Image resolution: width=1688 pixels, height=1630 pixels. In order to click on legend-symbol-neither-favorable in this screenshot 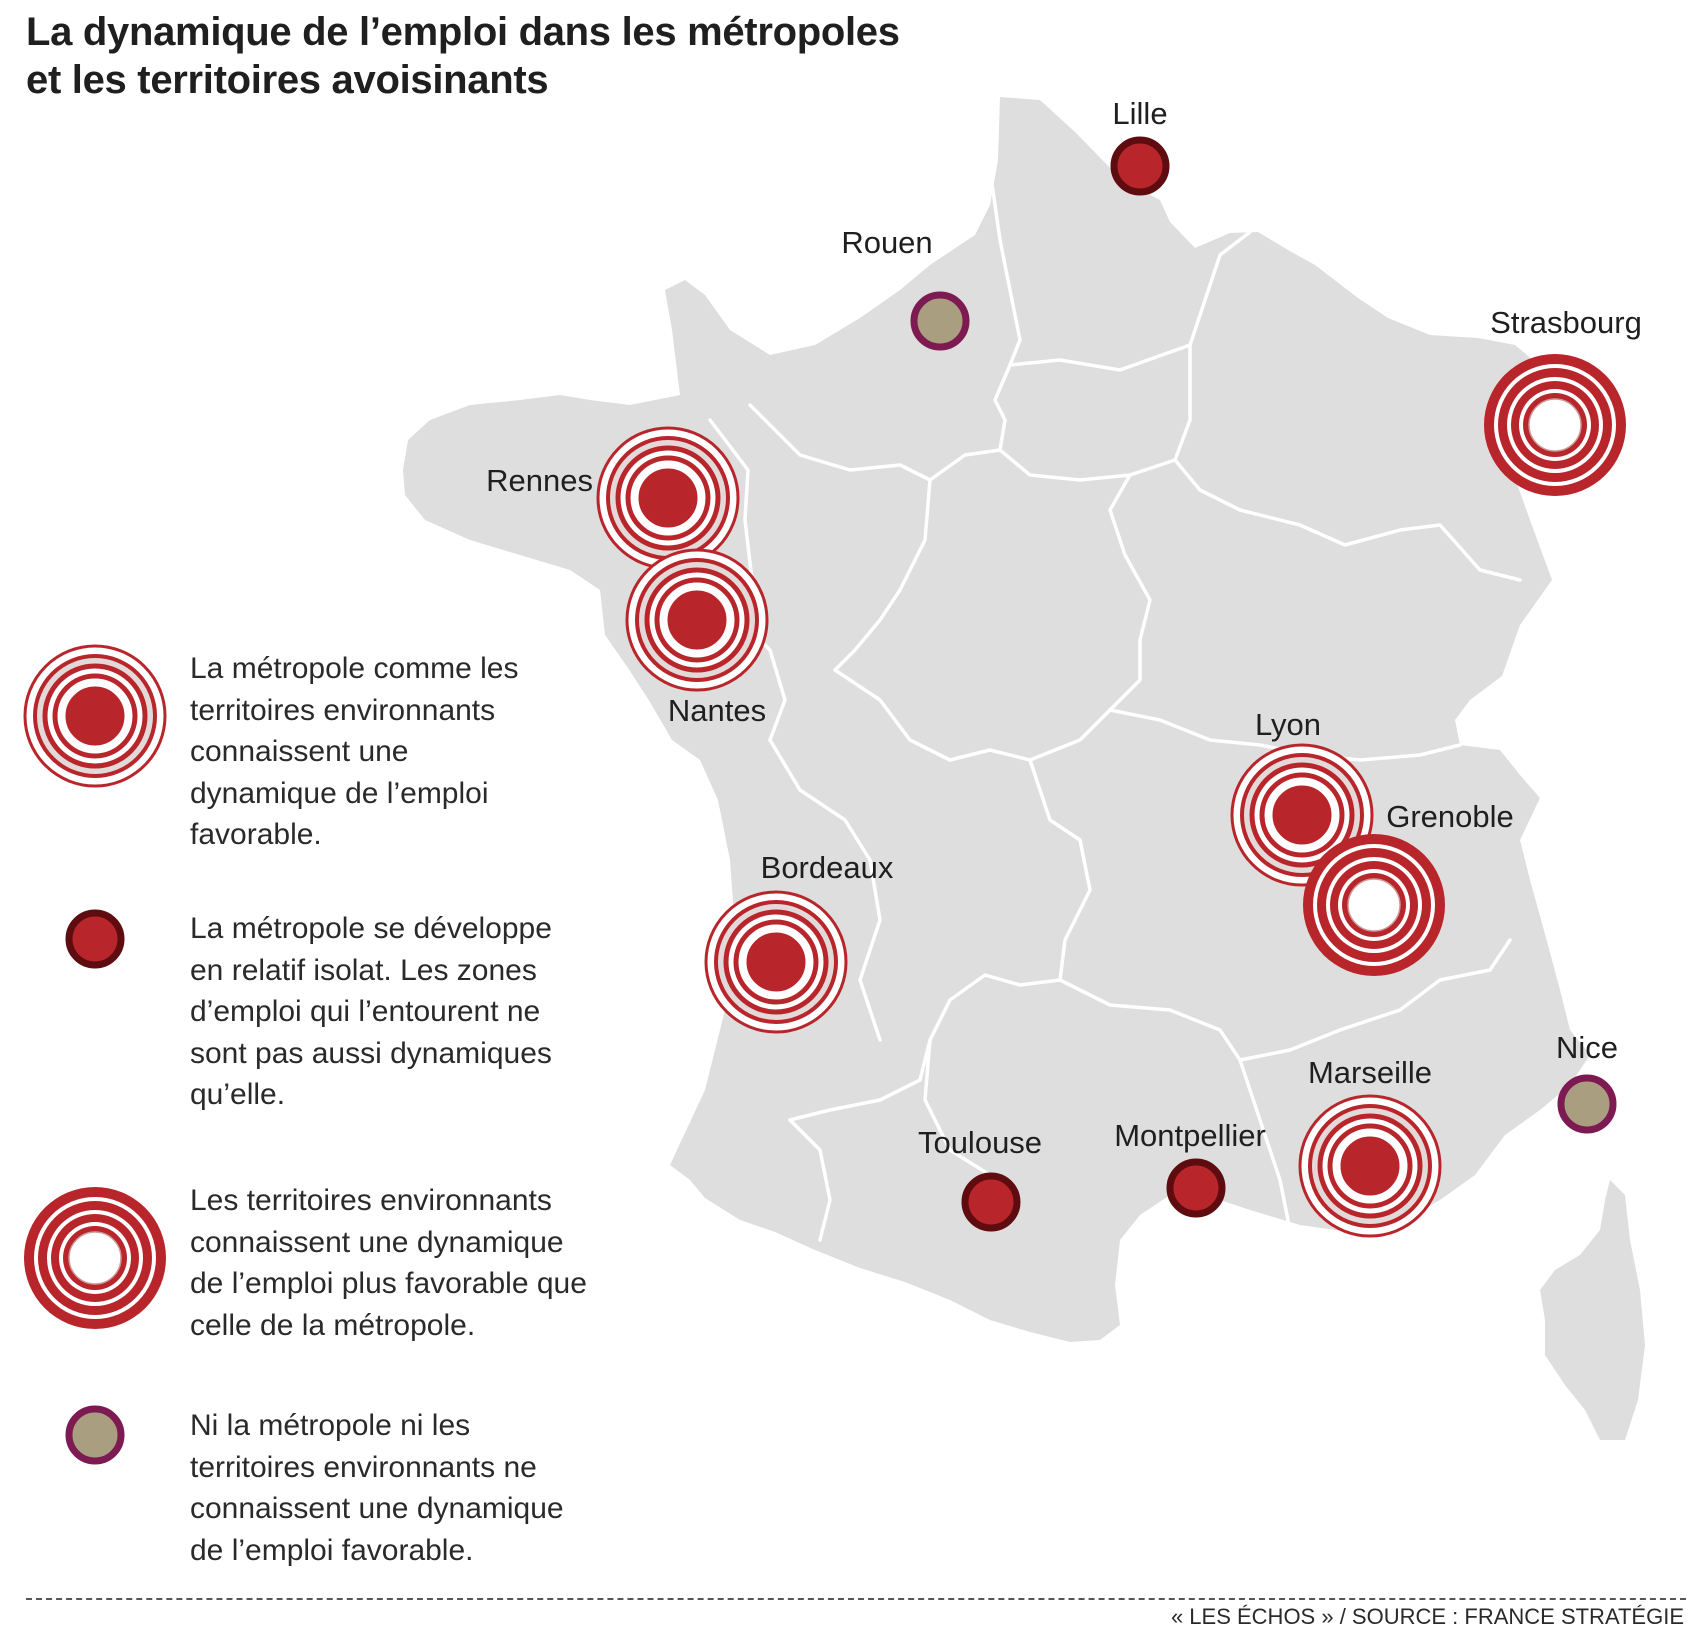, I will do `click(95, 1435)`.